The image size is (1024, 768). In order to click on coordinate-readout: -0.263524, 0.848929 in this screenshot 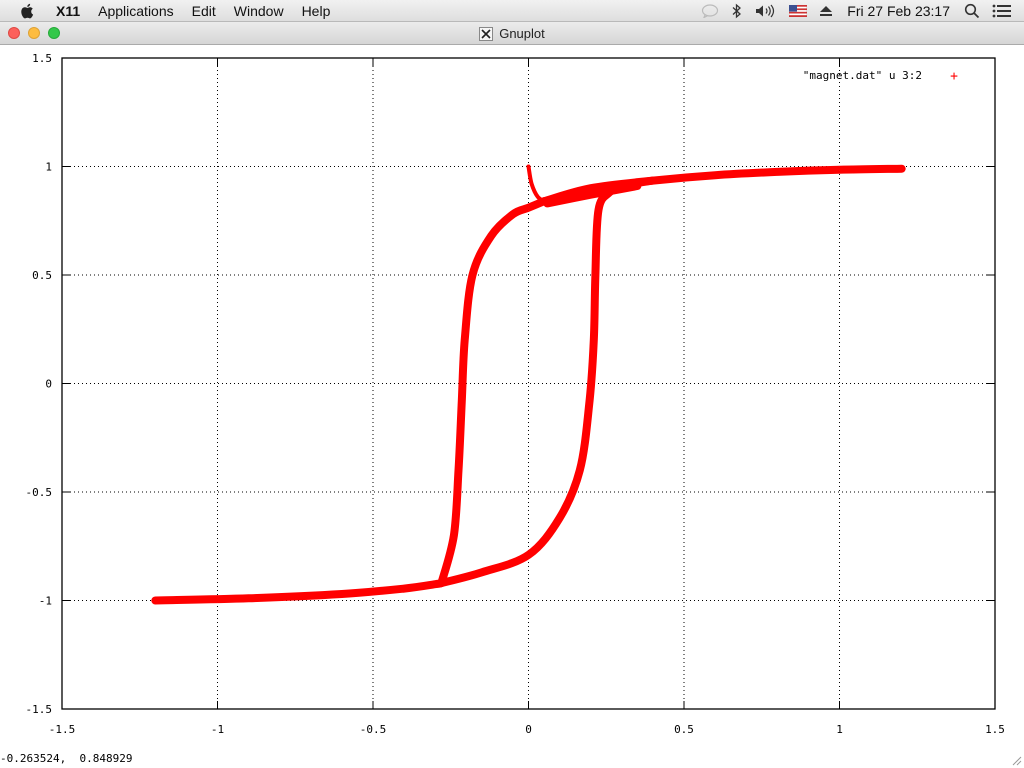, I will do `click(66, 758)`.